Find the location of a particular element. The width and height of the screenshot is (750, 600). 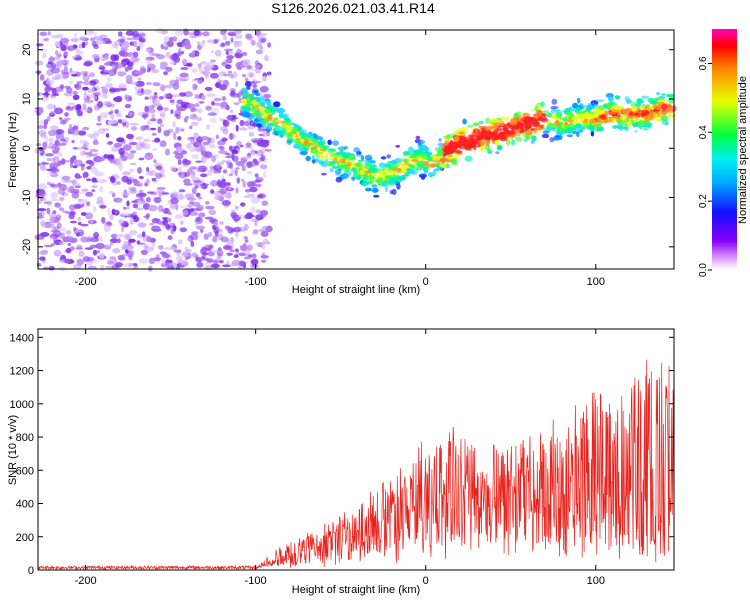

spectrogram-xtick-label: 0 is located at coordinates (426, 282).